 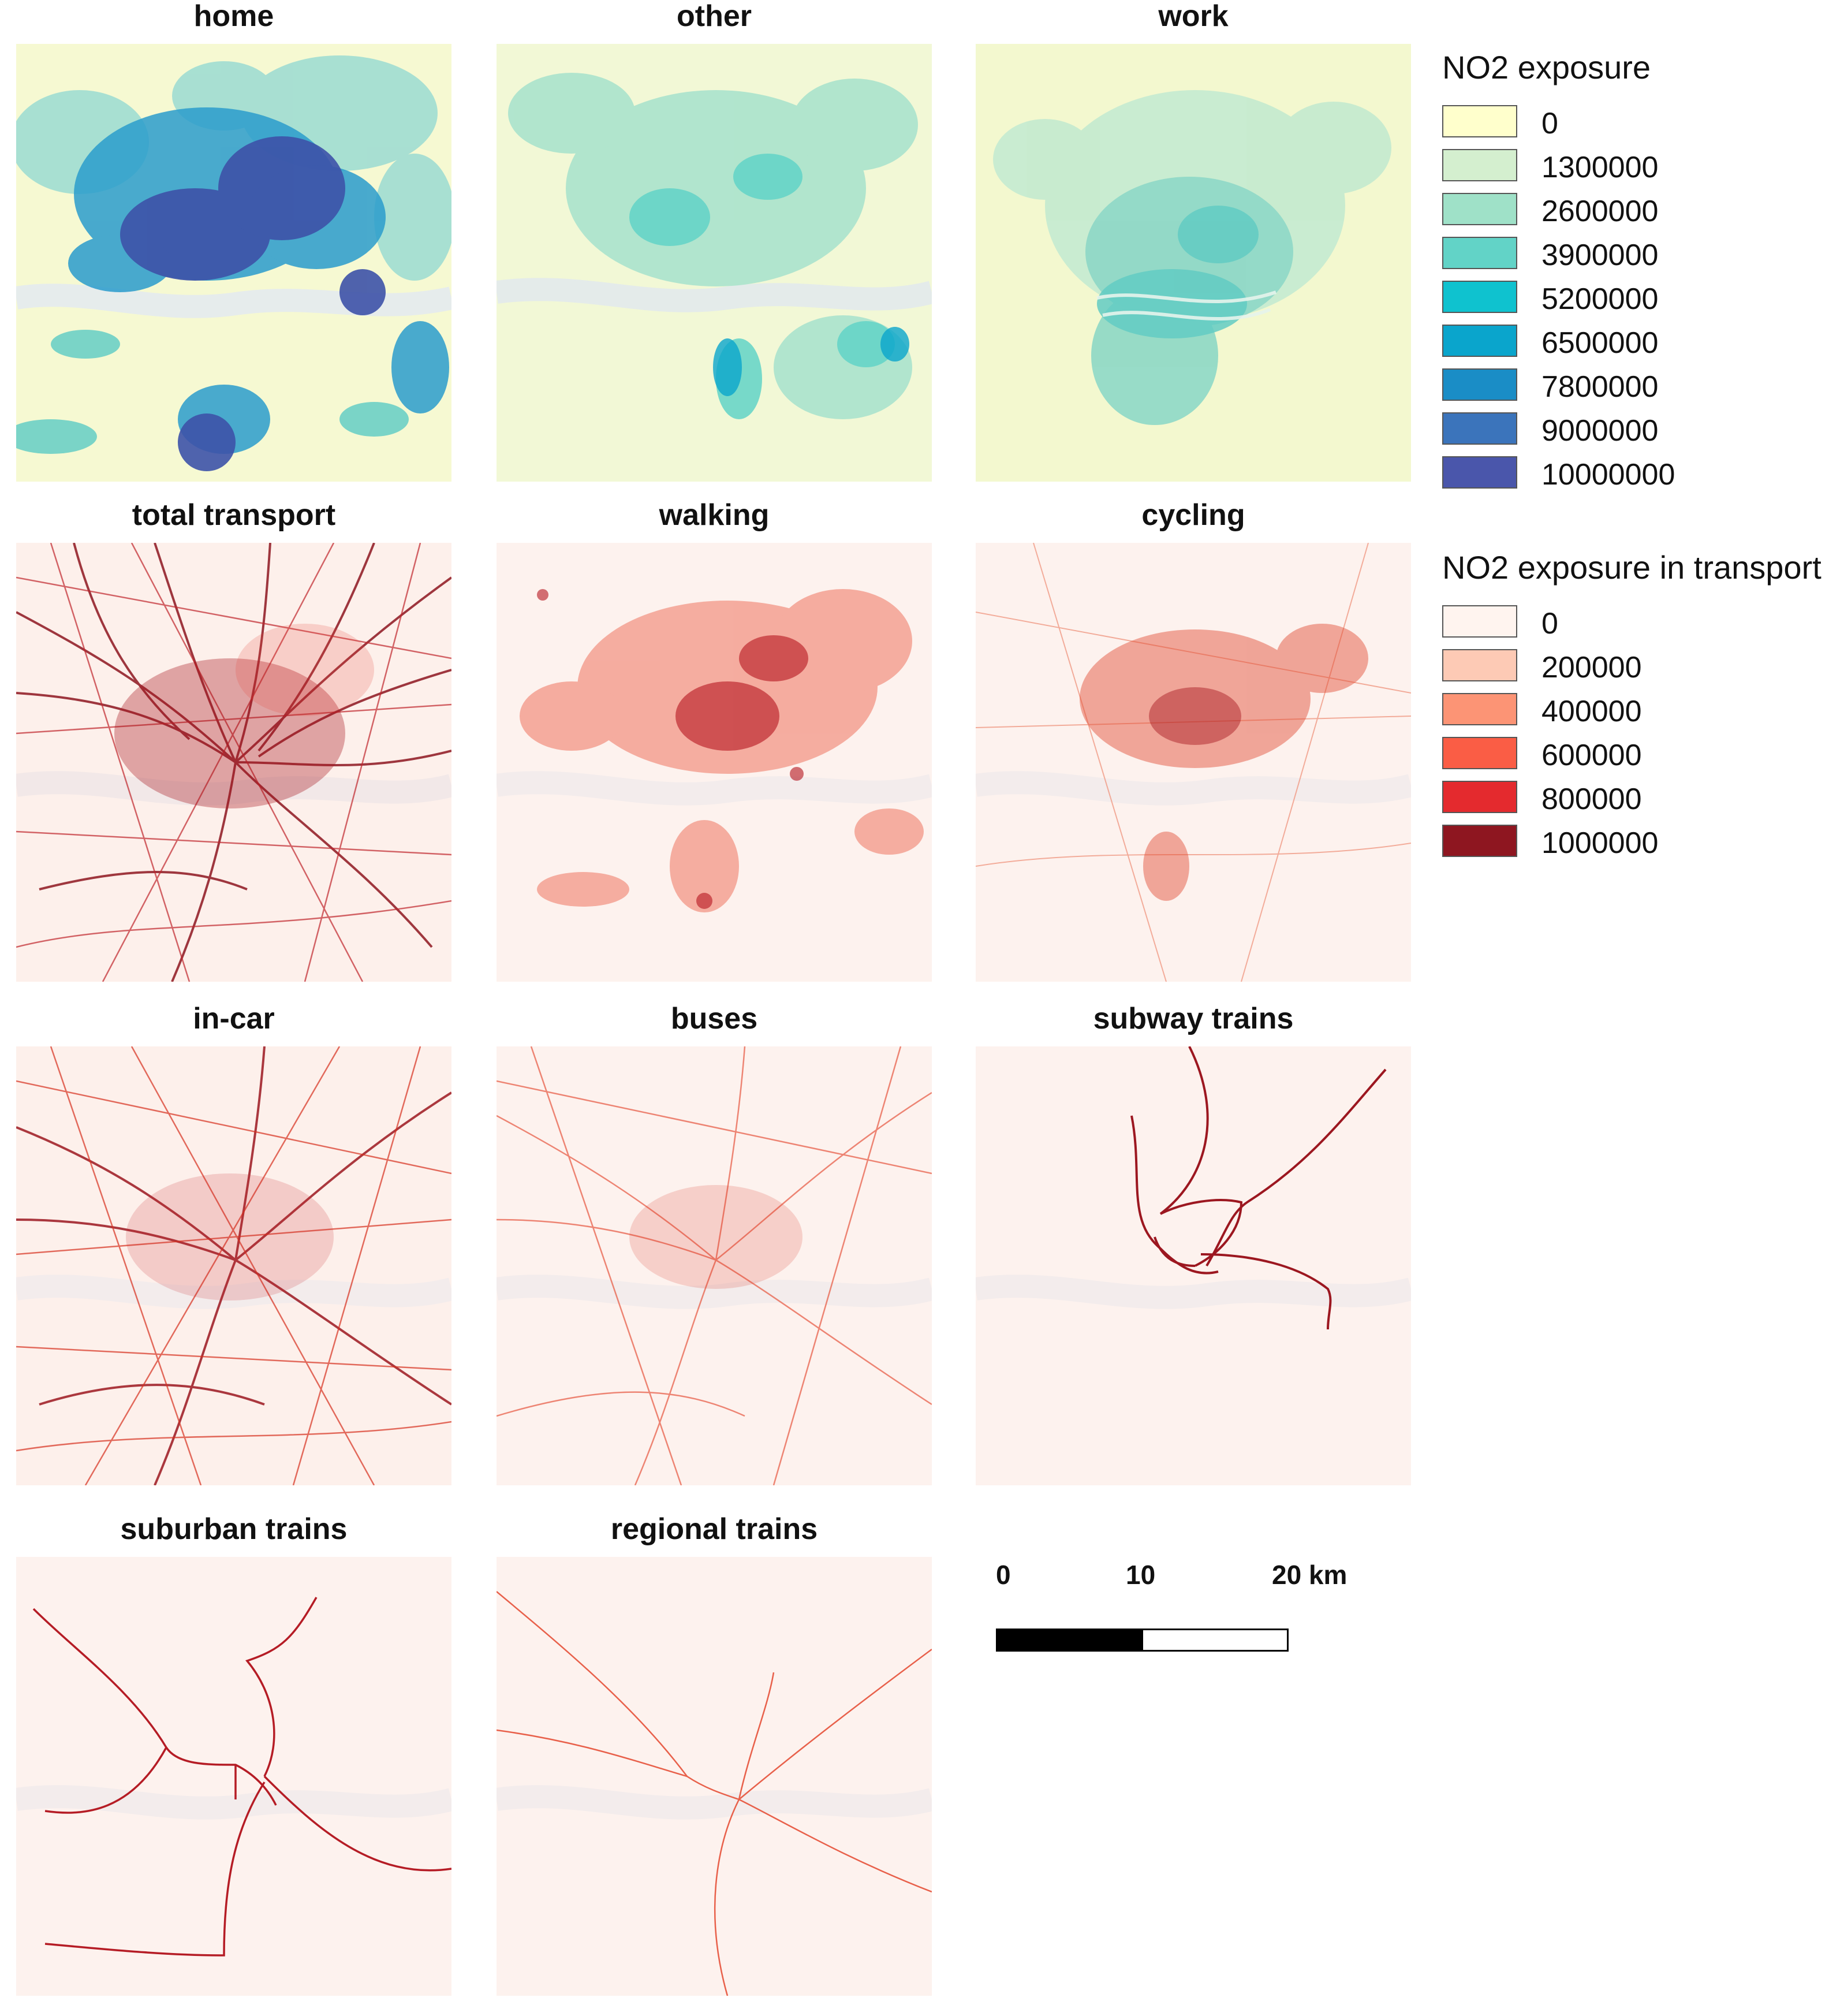 What do you see at coordinates (1546, 67) in the screenshot?
I see `legend-title: NO2 exposure` at bounding box center [1546, 67].